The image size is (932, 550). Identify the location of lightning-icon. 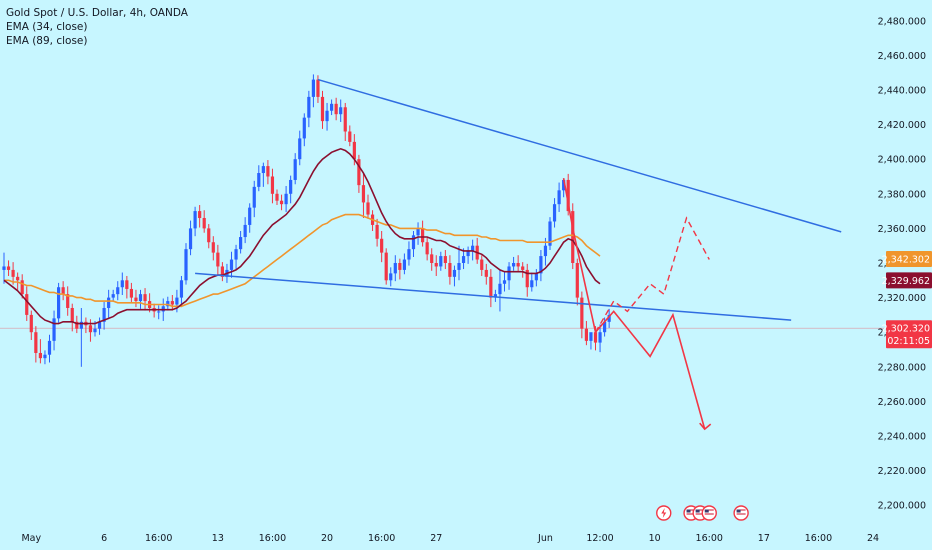
(664, 513).